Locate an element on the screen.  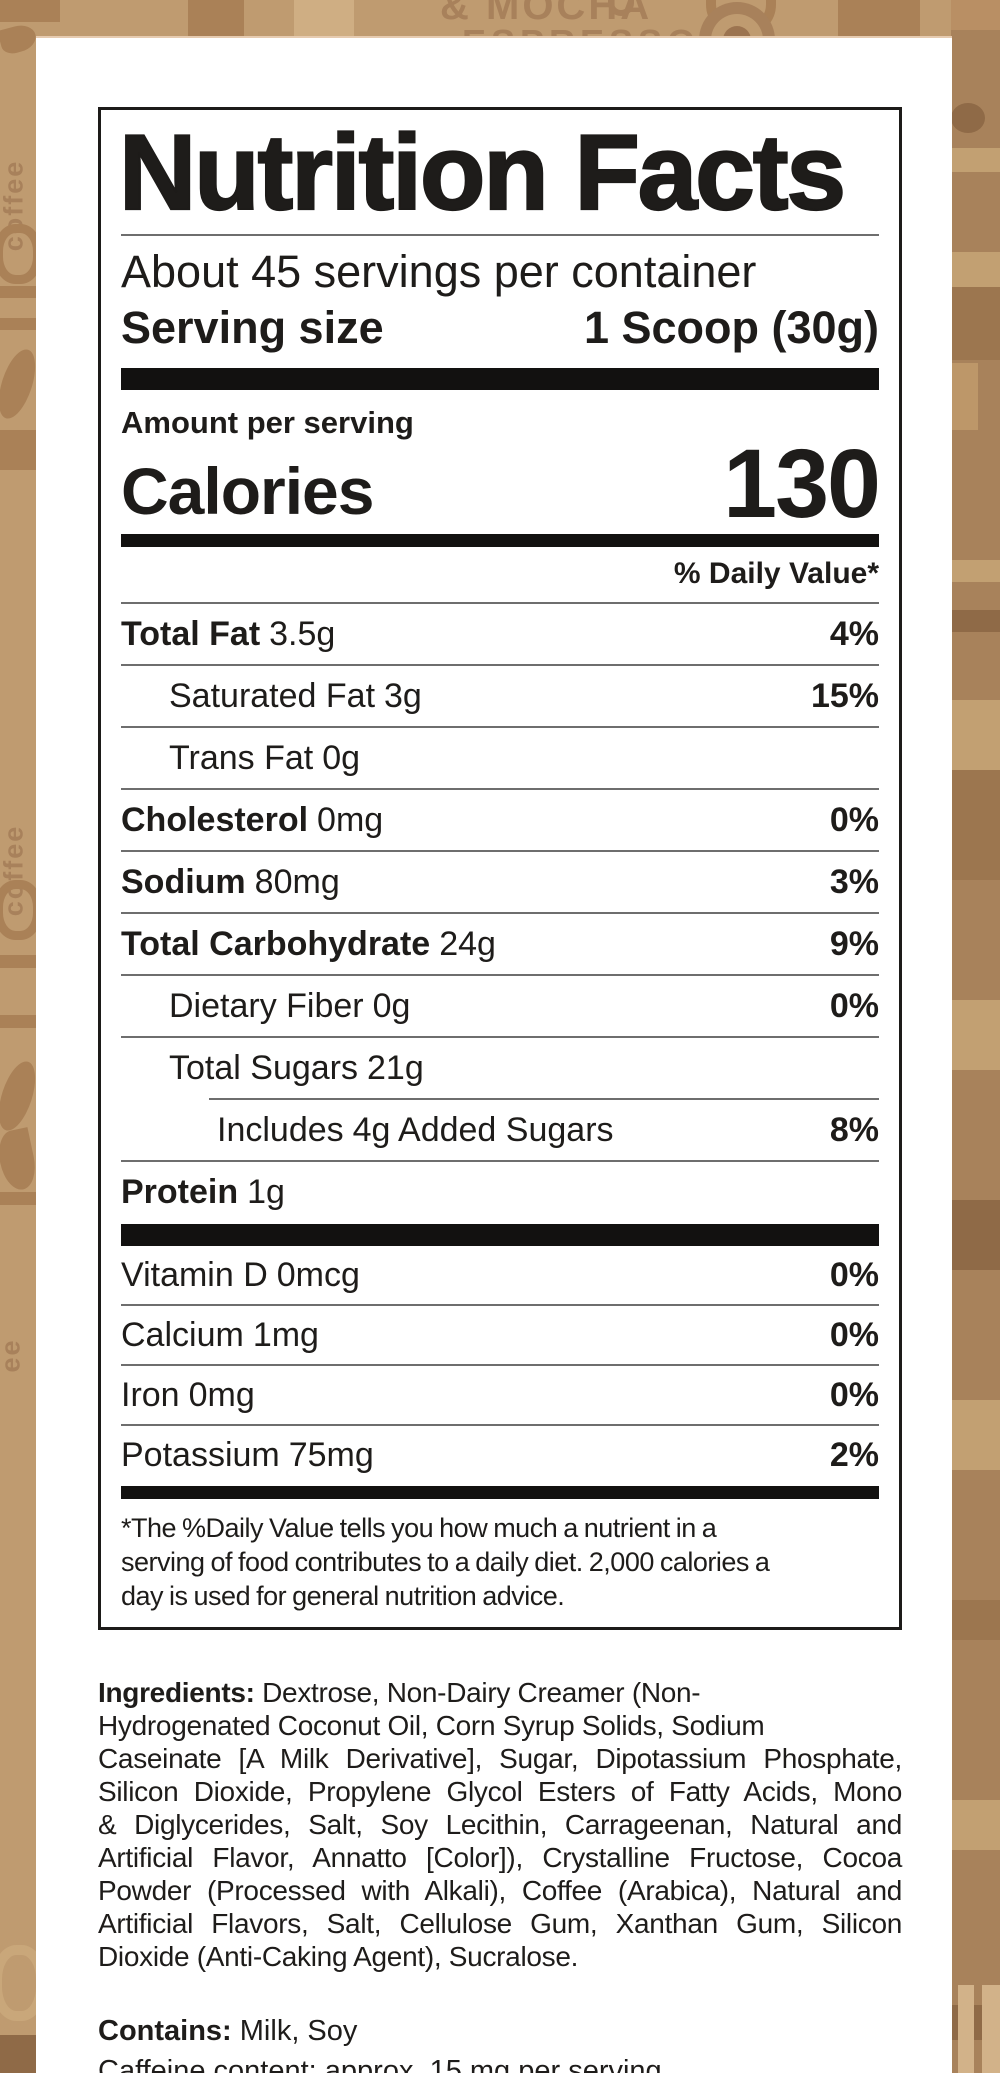
nutrient-row-sodium: Sodium 80mg 3% is located at coordinates (500, 881).